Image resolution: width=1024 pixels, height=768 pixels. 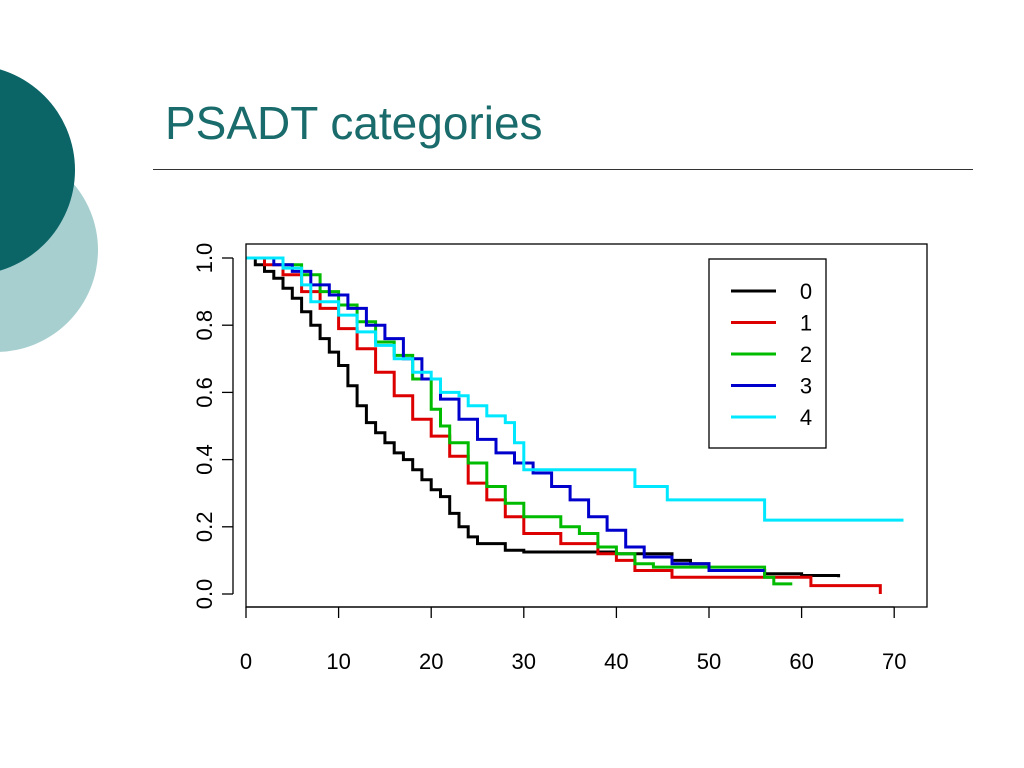 What do you see at coordinates (37, 170) in the screenshot?
I see `decorative-circle-dark` at bounding box center [37, 170].